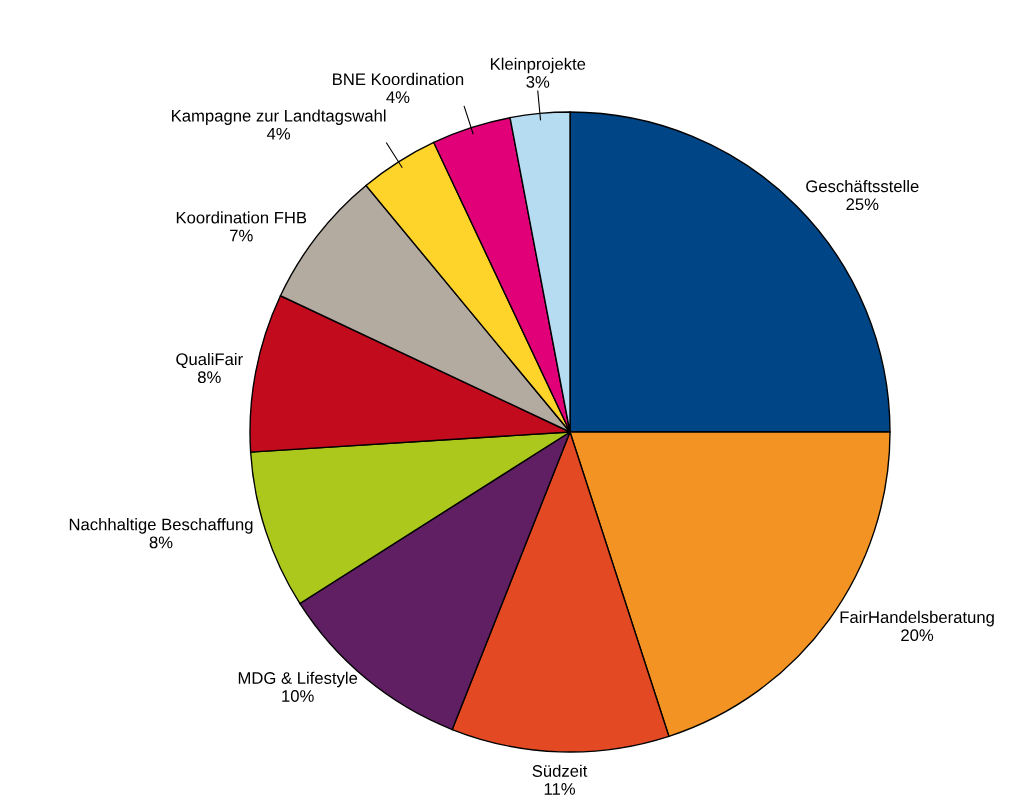  What do you see at coordinates (917, 618) in the screenshot?
I see `slice-label: FairHandelsberatung` at bounding box center [917, 618].